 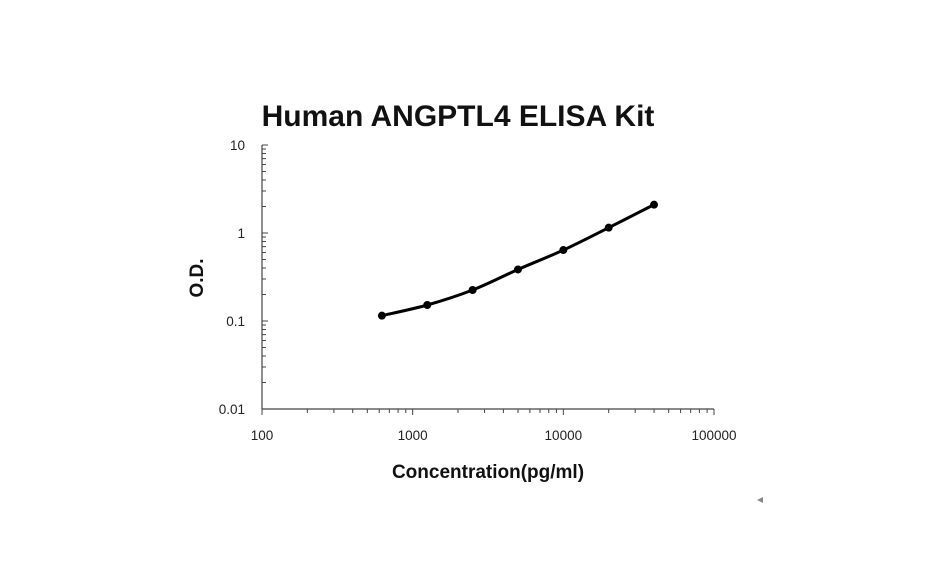 What do you see at coordinates (235, 321) in the screenshot?
I see `y-tick-label: 0.1` at bounding box center [235, 321].